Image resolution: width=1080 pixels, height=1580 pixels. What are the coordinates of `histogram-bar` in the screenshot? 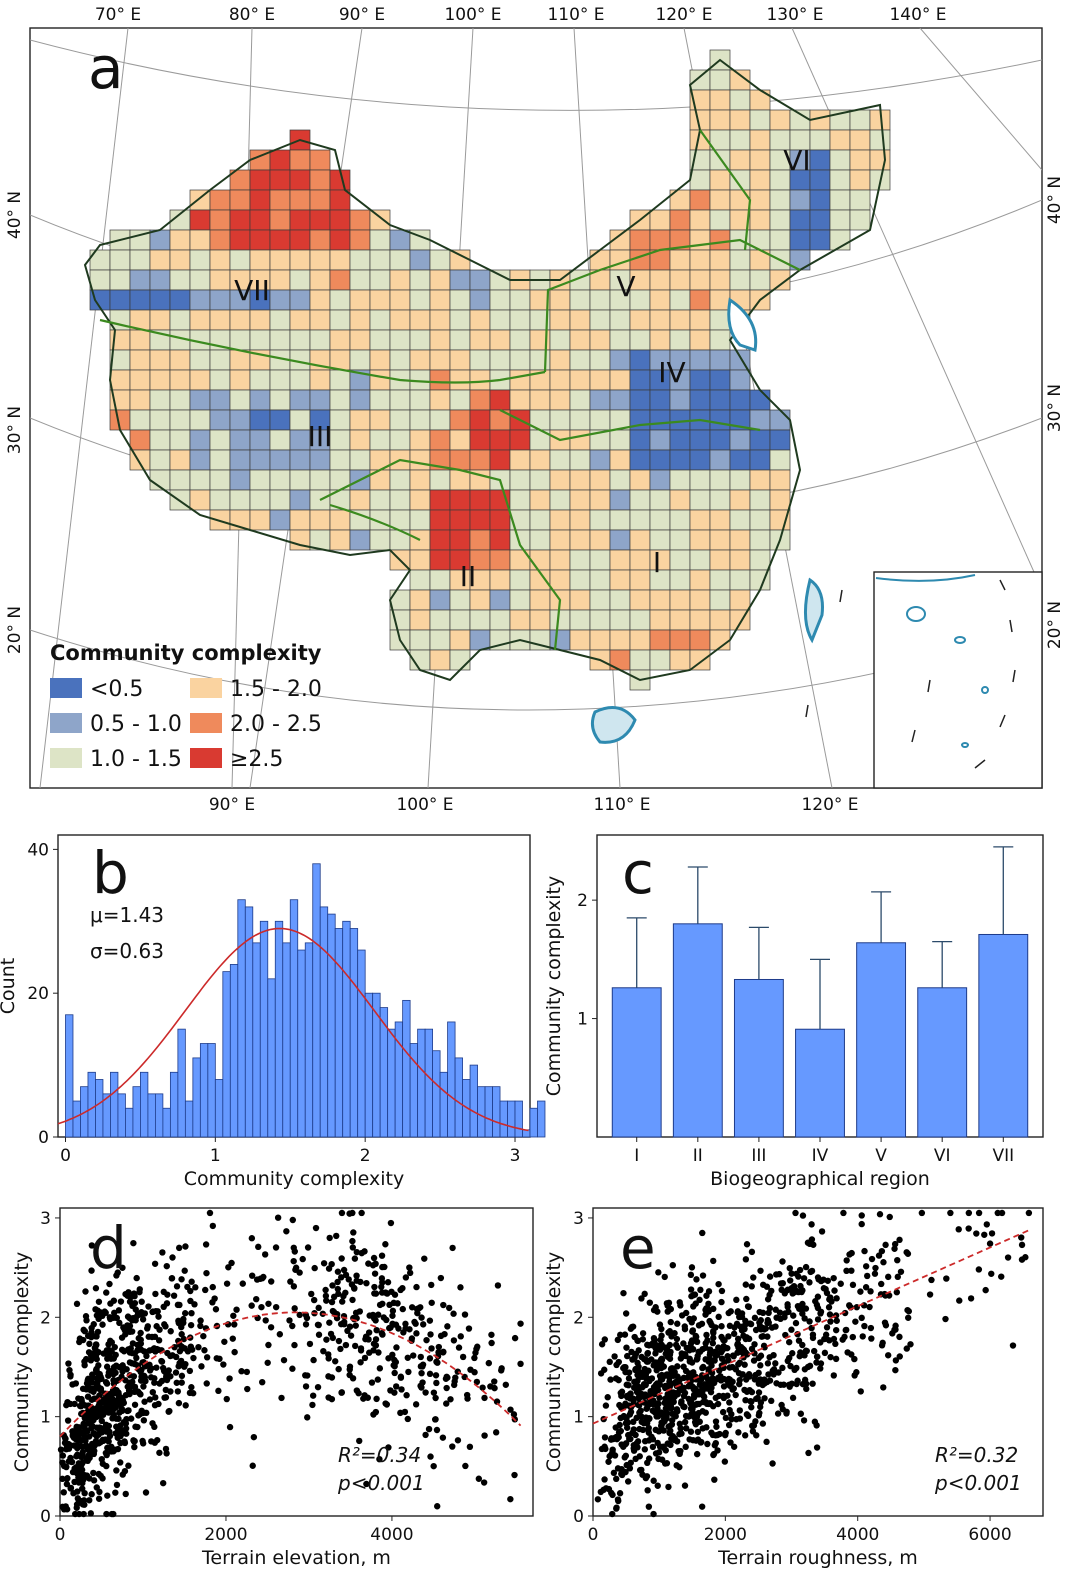 It's located at (204, 1090).